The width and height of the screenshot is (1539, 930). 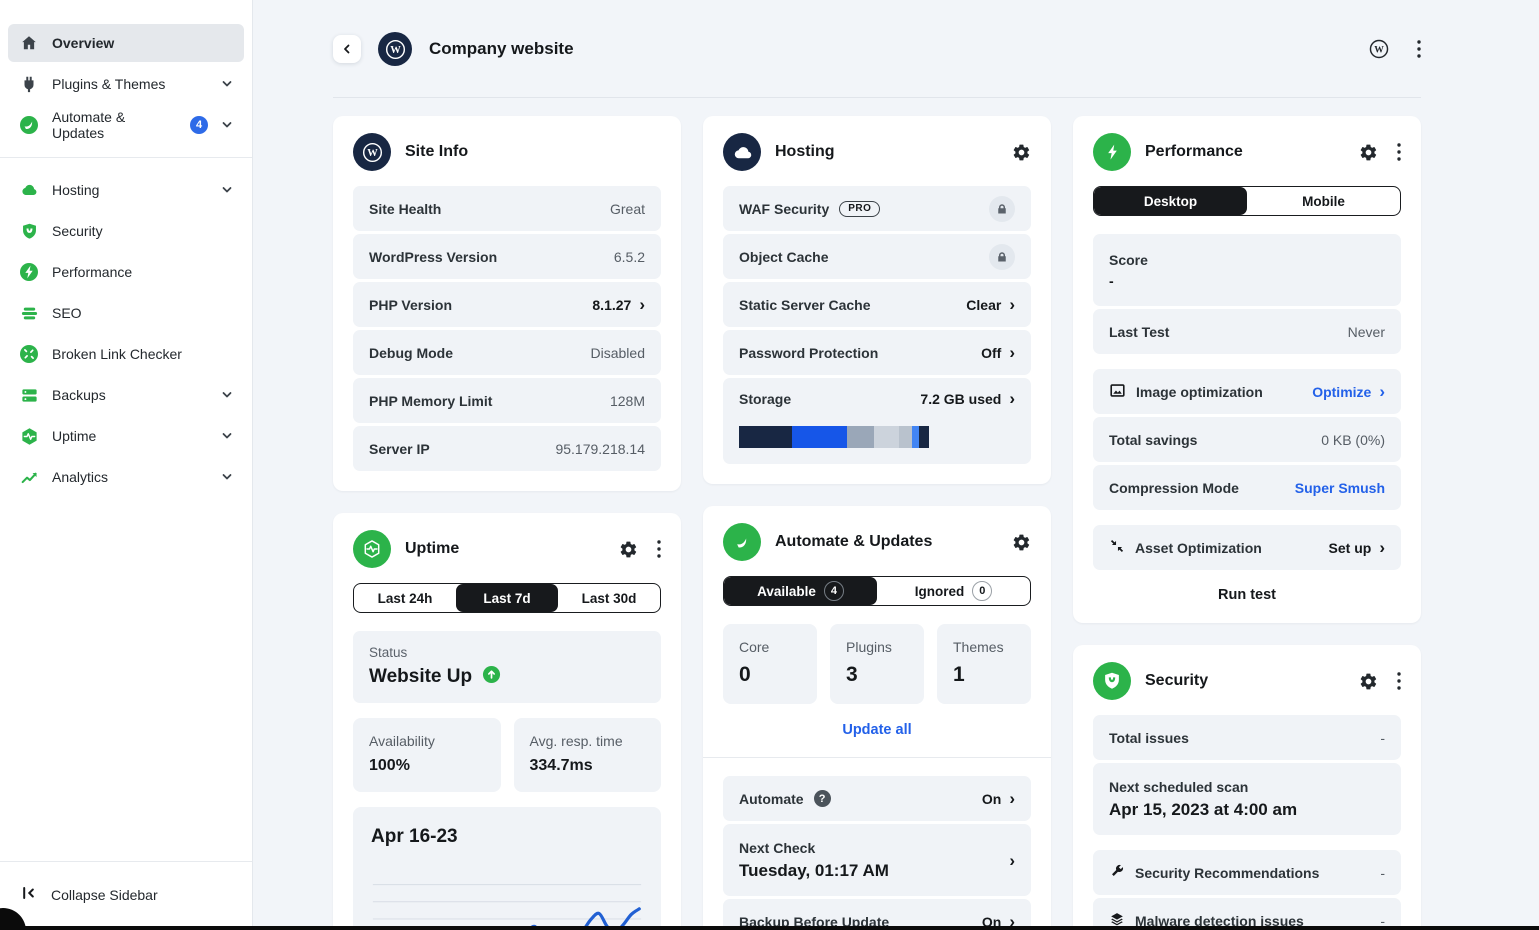 What do you see at coordinates (126, 272) in the screenshot?
I see `sidebar-item-performance: Performance` at bounding box center [126, 272].